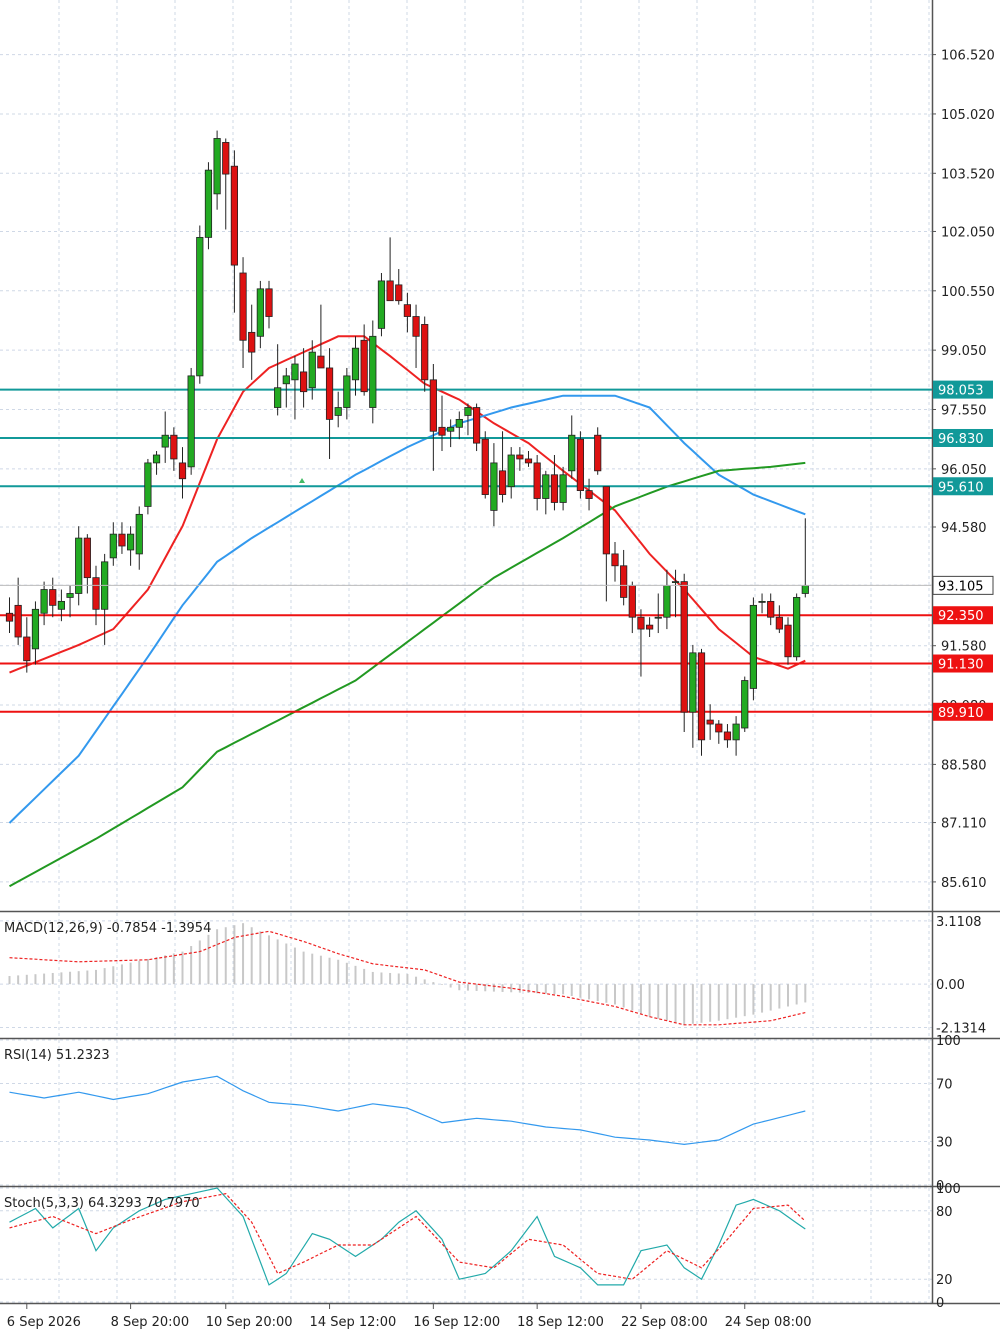 This screenshot has height=1336, width=1000. Describe the element at coordinates (961, 665) in the screenshot. I see `level-price-label: 91.130` at that location.